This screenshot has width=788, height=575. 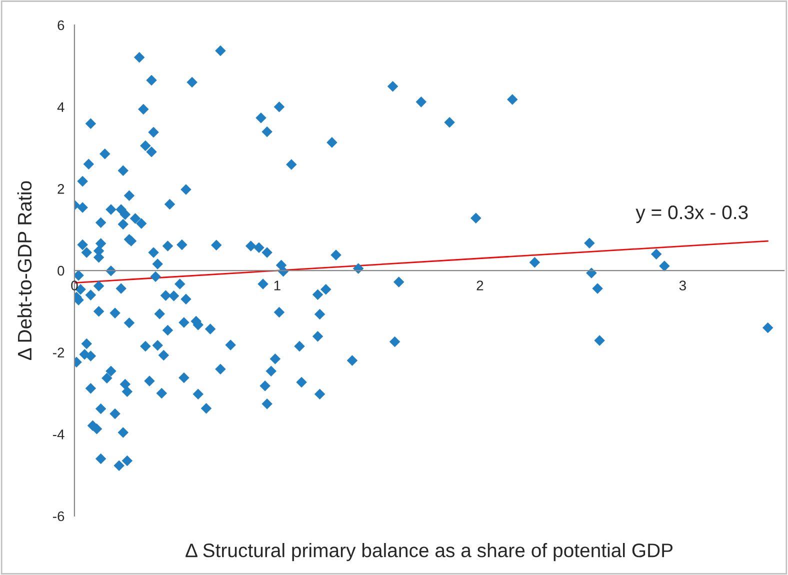 I want to click on y-tick-label: -4, so click(x=58, y=435).